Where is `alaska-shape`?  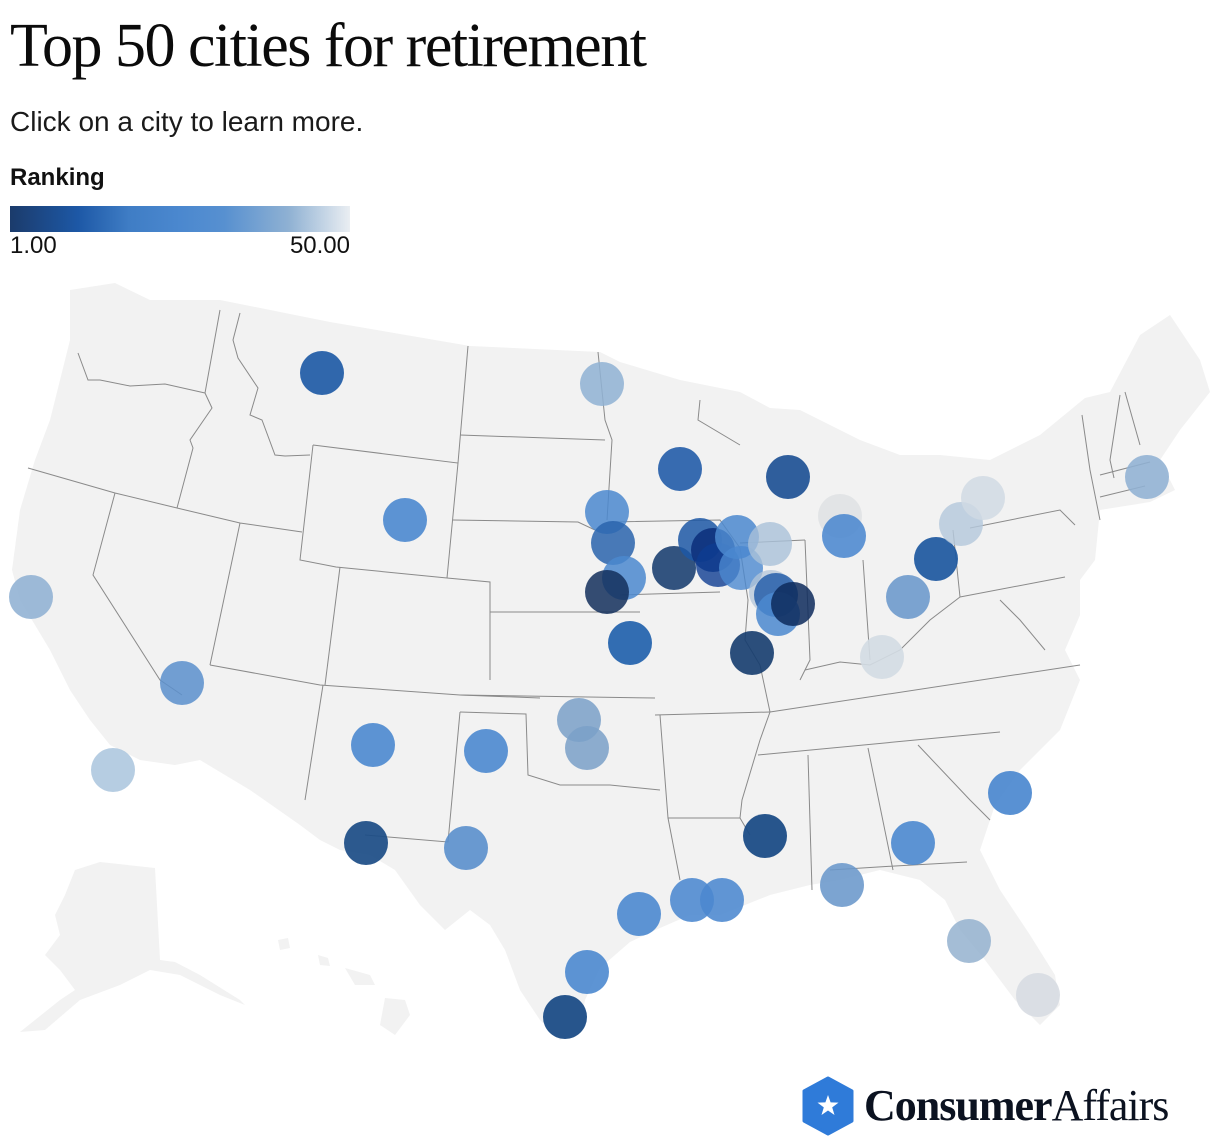 alaska-shape is located at coordinates (132, 947).